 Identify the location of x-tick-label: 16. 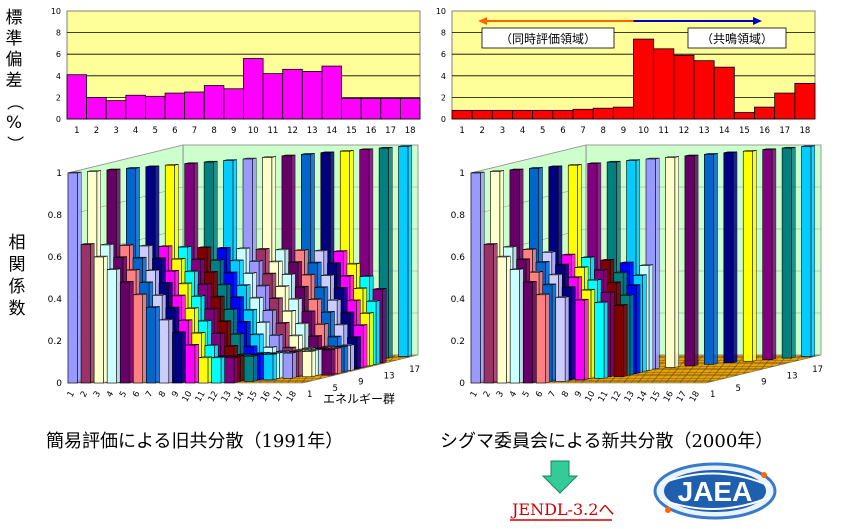
(266, 397).